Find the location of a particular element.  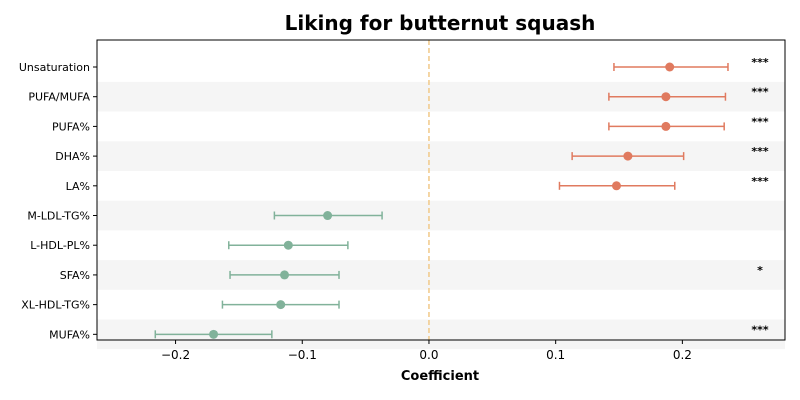

x-tick-label: −0.2 is located at coordinates (175, 355).